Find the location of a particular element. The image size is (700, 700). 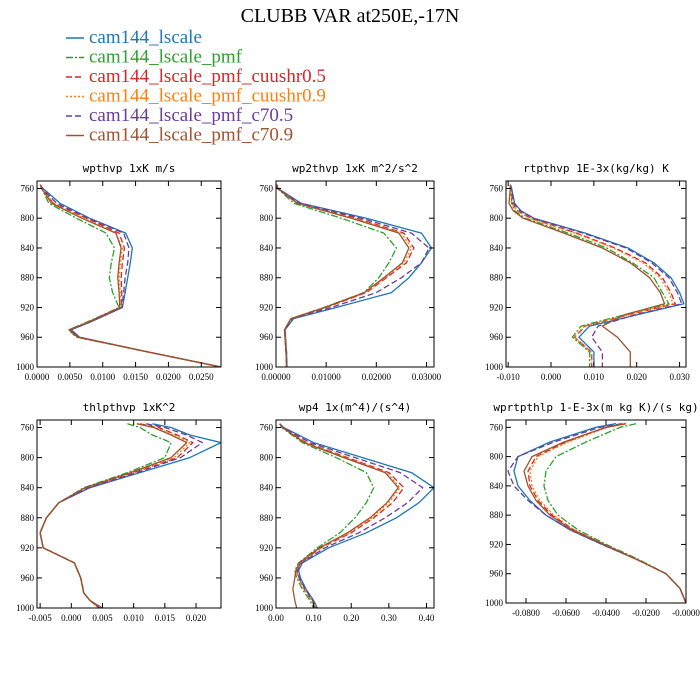

x-tick-label: 0.0050 is located at coordinates (69, 377).